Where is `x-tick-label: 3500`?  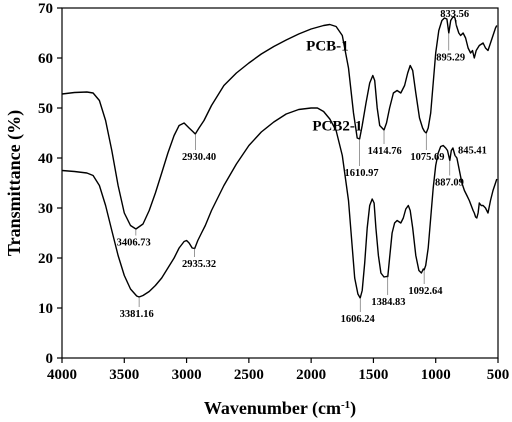 x-tick-label: 3500 is located at coordinates (124, 375).